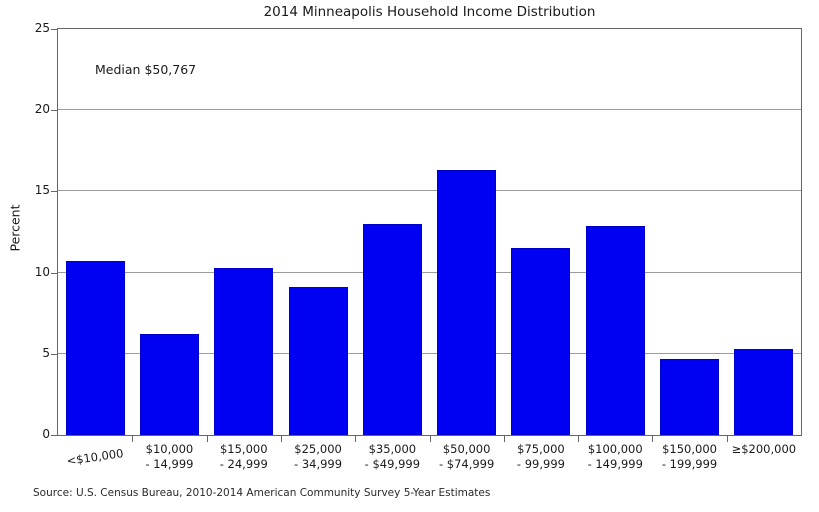  I want to click on x-tick-label-line: - 34,999, so click(318, 463).